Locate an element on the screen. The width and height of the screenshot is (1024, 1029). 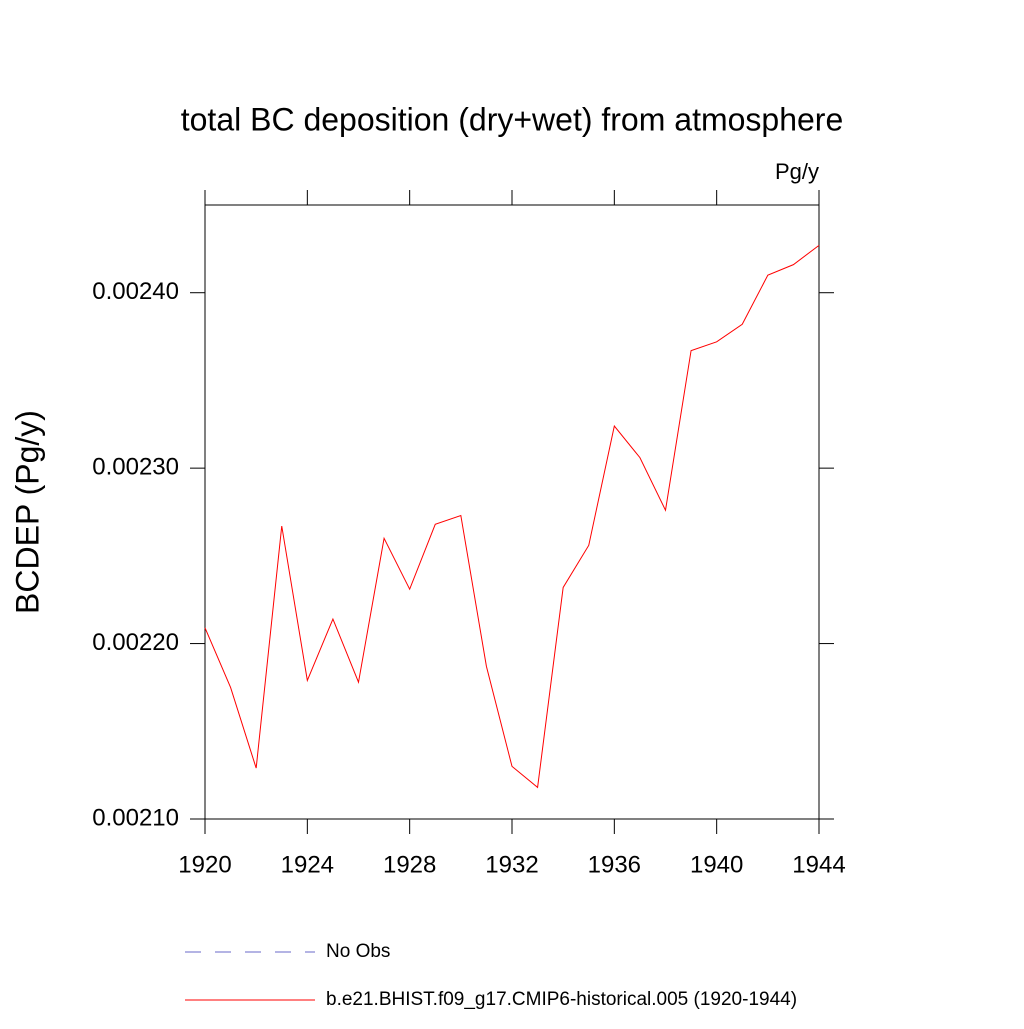
y-tick-label: 0.00230 is located at coordinates (135, 466).